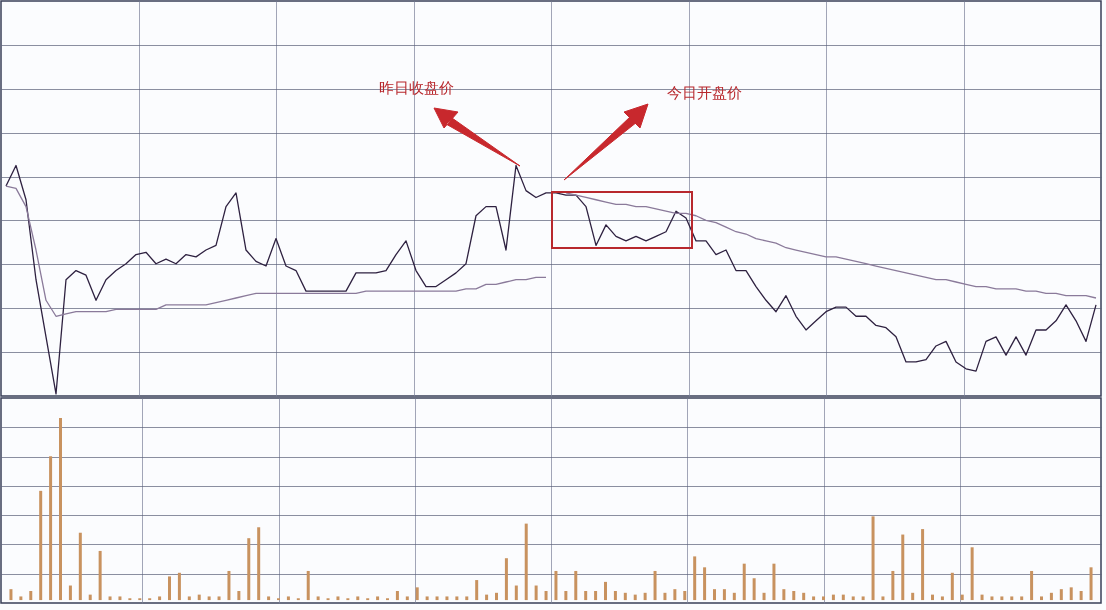 This screenshot has width=1106, height=610. Describe the element at coordinates (704, 93) in the screenshot. I see `text: 今日开盘价` at that location.